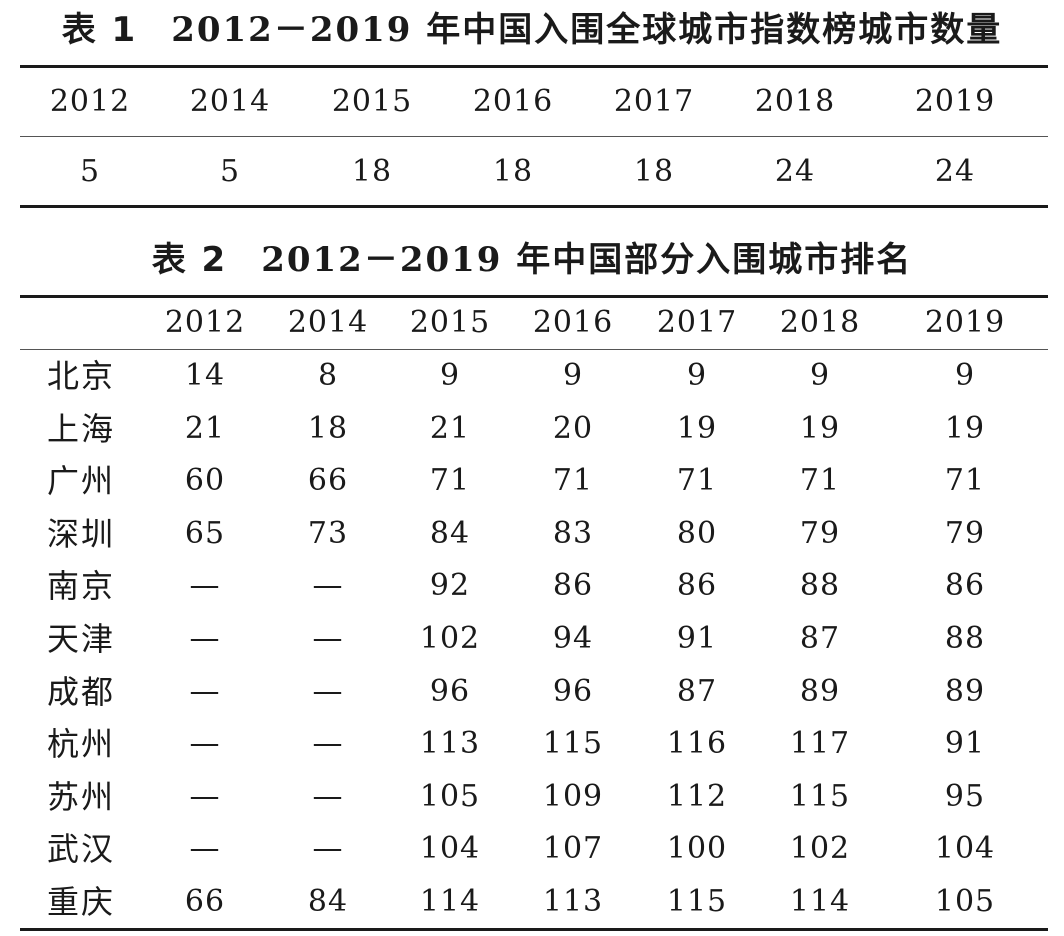  Describe the element at coordinates (372, 101) in the screenshot. I see `table1-year-header: 2015` at that location.